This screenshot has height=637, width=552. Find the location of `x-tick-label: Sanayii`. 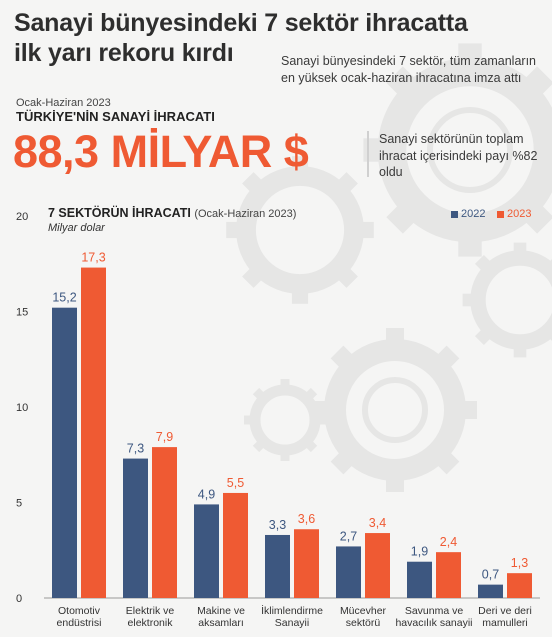

x-tick-label: Sanayii is located at coordinates (292, 623).